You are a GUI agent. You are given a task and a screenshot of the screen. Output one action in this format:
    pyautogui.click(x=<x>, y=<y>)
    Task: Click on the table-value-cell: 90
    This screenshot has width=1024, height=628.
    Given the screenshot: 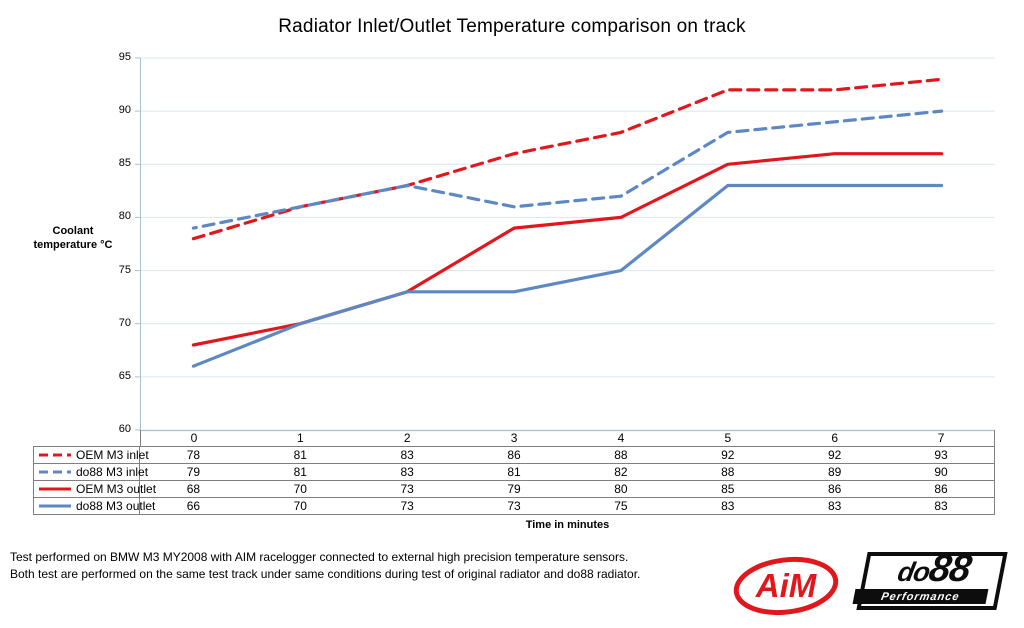 What is the action you would take?
    pyautogui.click(x=941, y=472)
    